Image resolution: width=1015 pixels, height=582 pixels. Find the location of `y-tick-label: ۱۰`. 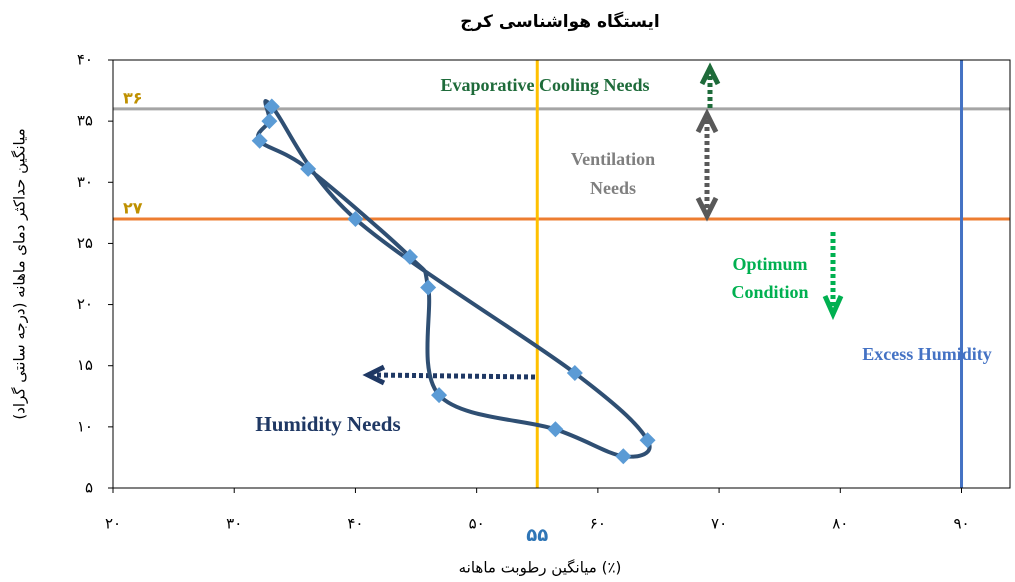

y-tick-label: ۱۰ is located at coordinates (85, 426).